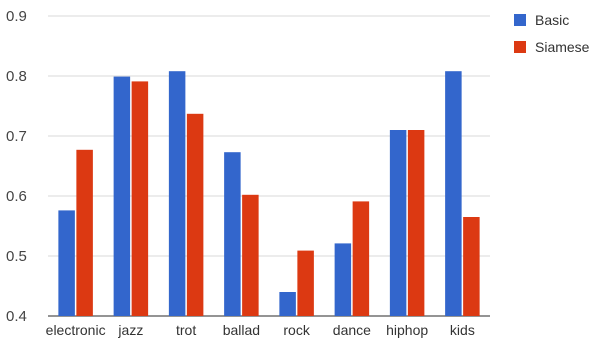  Describe the element at coordinates (250, 255) in the screenshot. I see `bar-siamese-ballad` at that location.